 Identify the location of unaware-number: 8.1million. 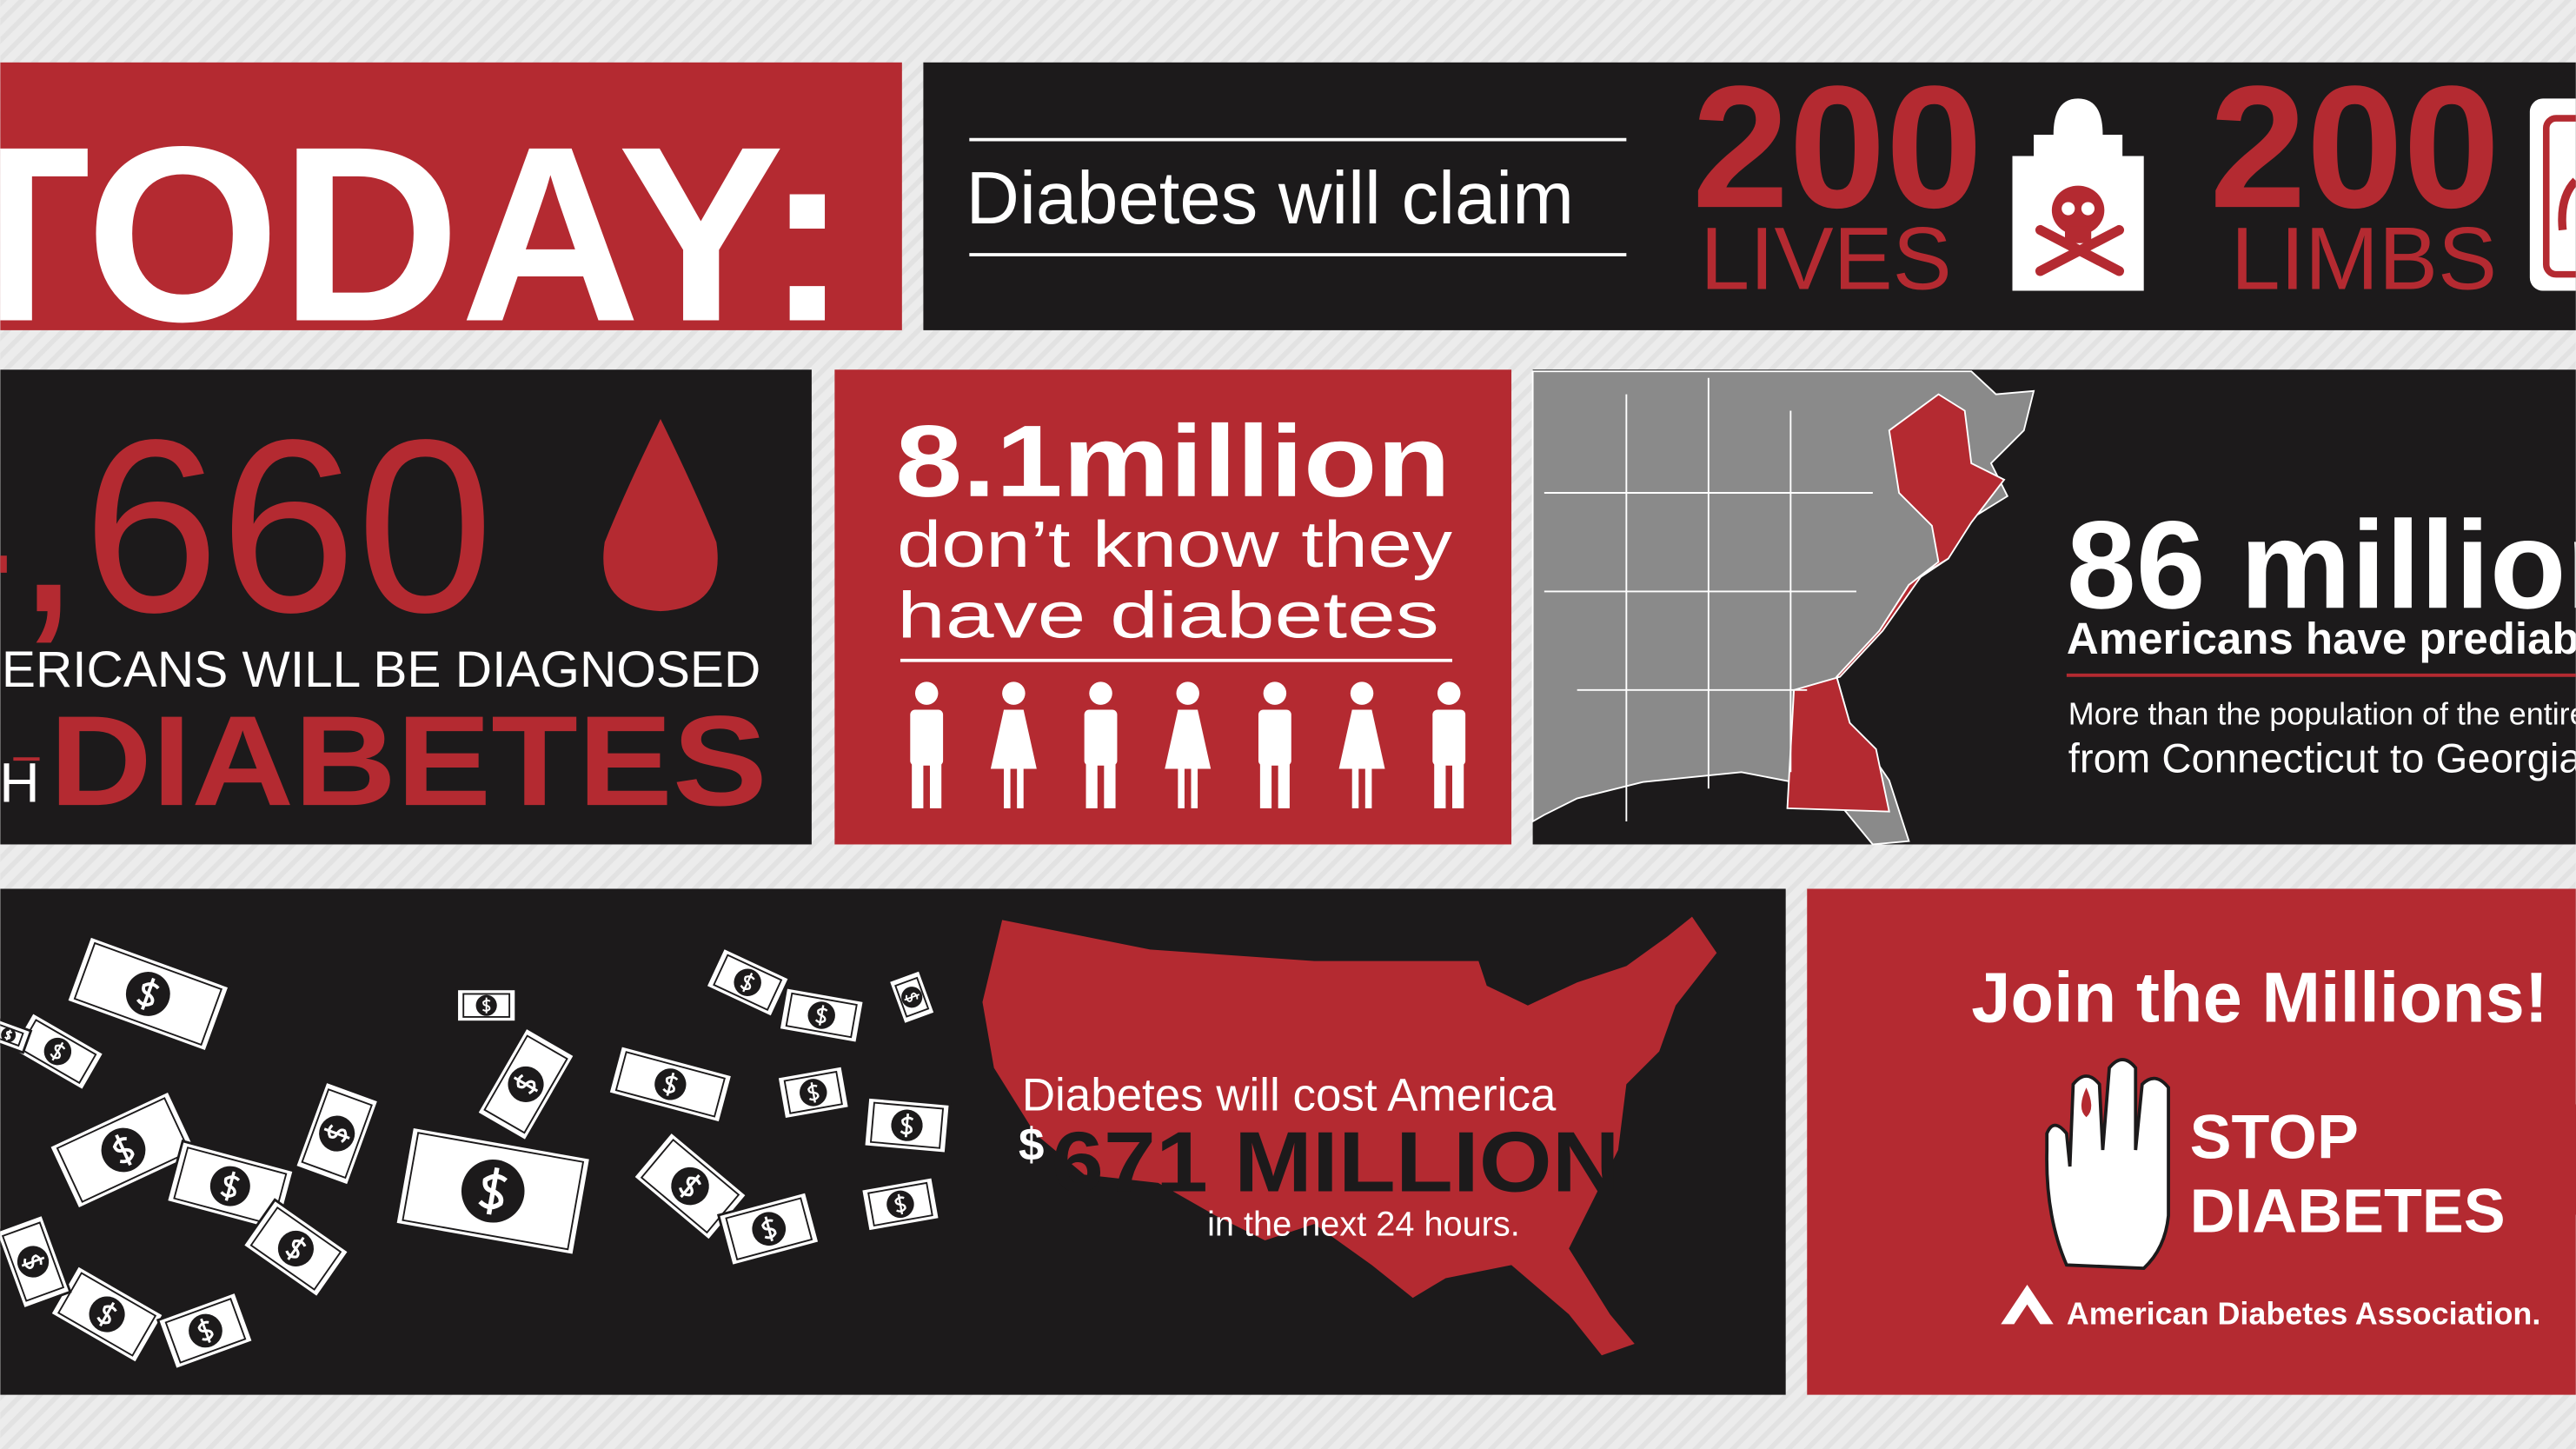
(1173, 461).